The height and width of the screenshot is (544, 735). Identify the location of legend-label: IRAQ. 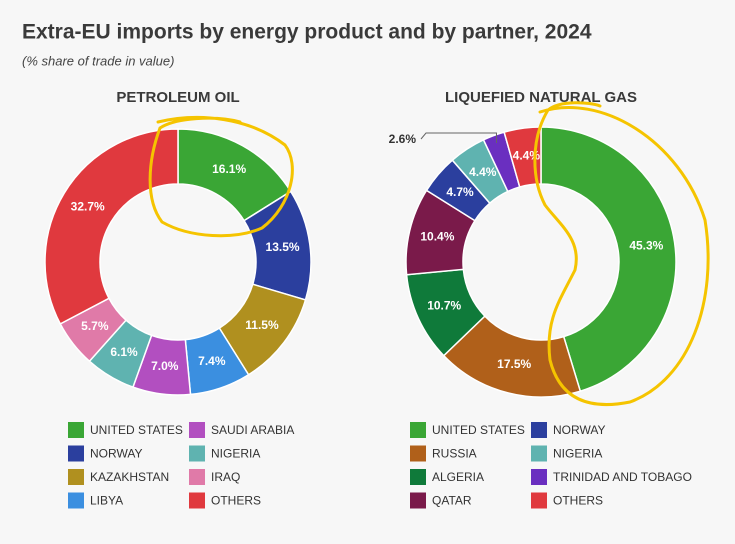
(225, 477).